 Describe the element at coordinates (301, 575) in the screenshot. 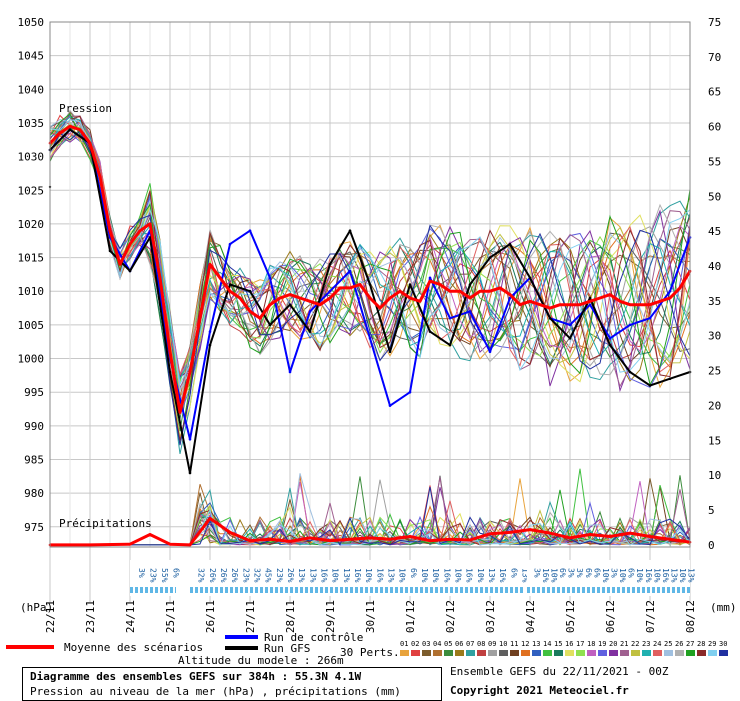

I see `precip-probability-label: 13%` at that location.